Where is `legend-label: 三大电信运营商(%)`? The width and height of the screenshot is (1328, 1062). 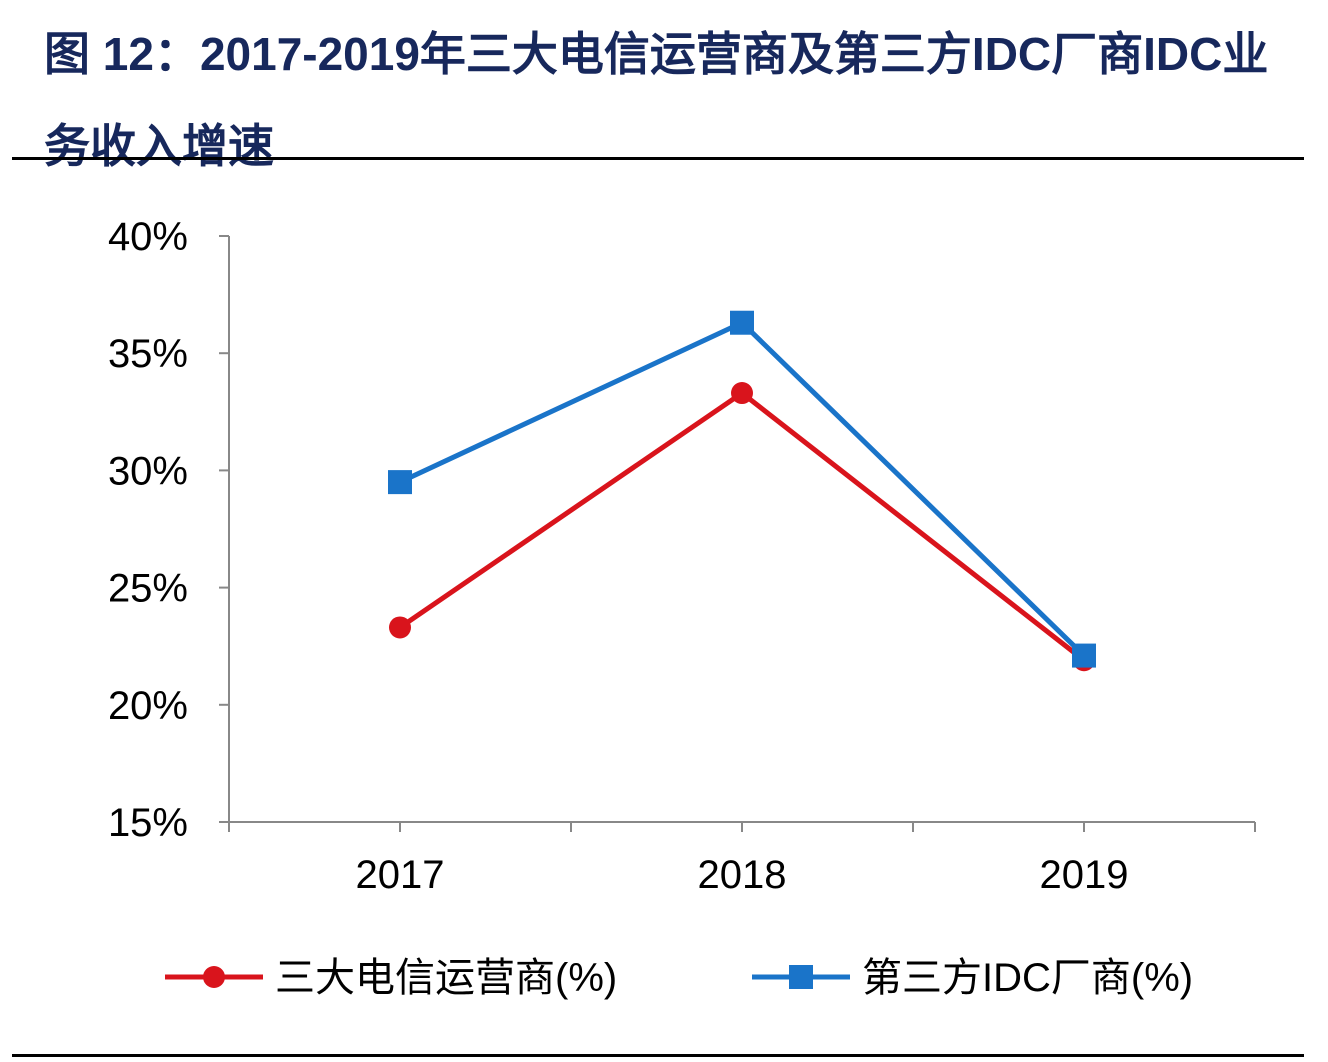 legend-label: 三大电信运营商(%) is located at coordinates (446, 978).